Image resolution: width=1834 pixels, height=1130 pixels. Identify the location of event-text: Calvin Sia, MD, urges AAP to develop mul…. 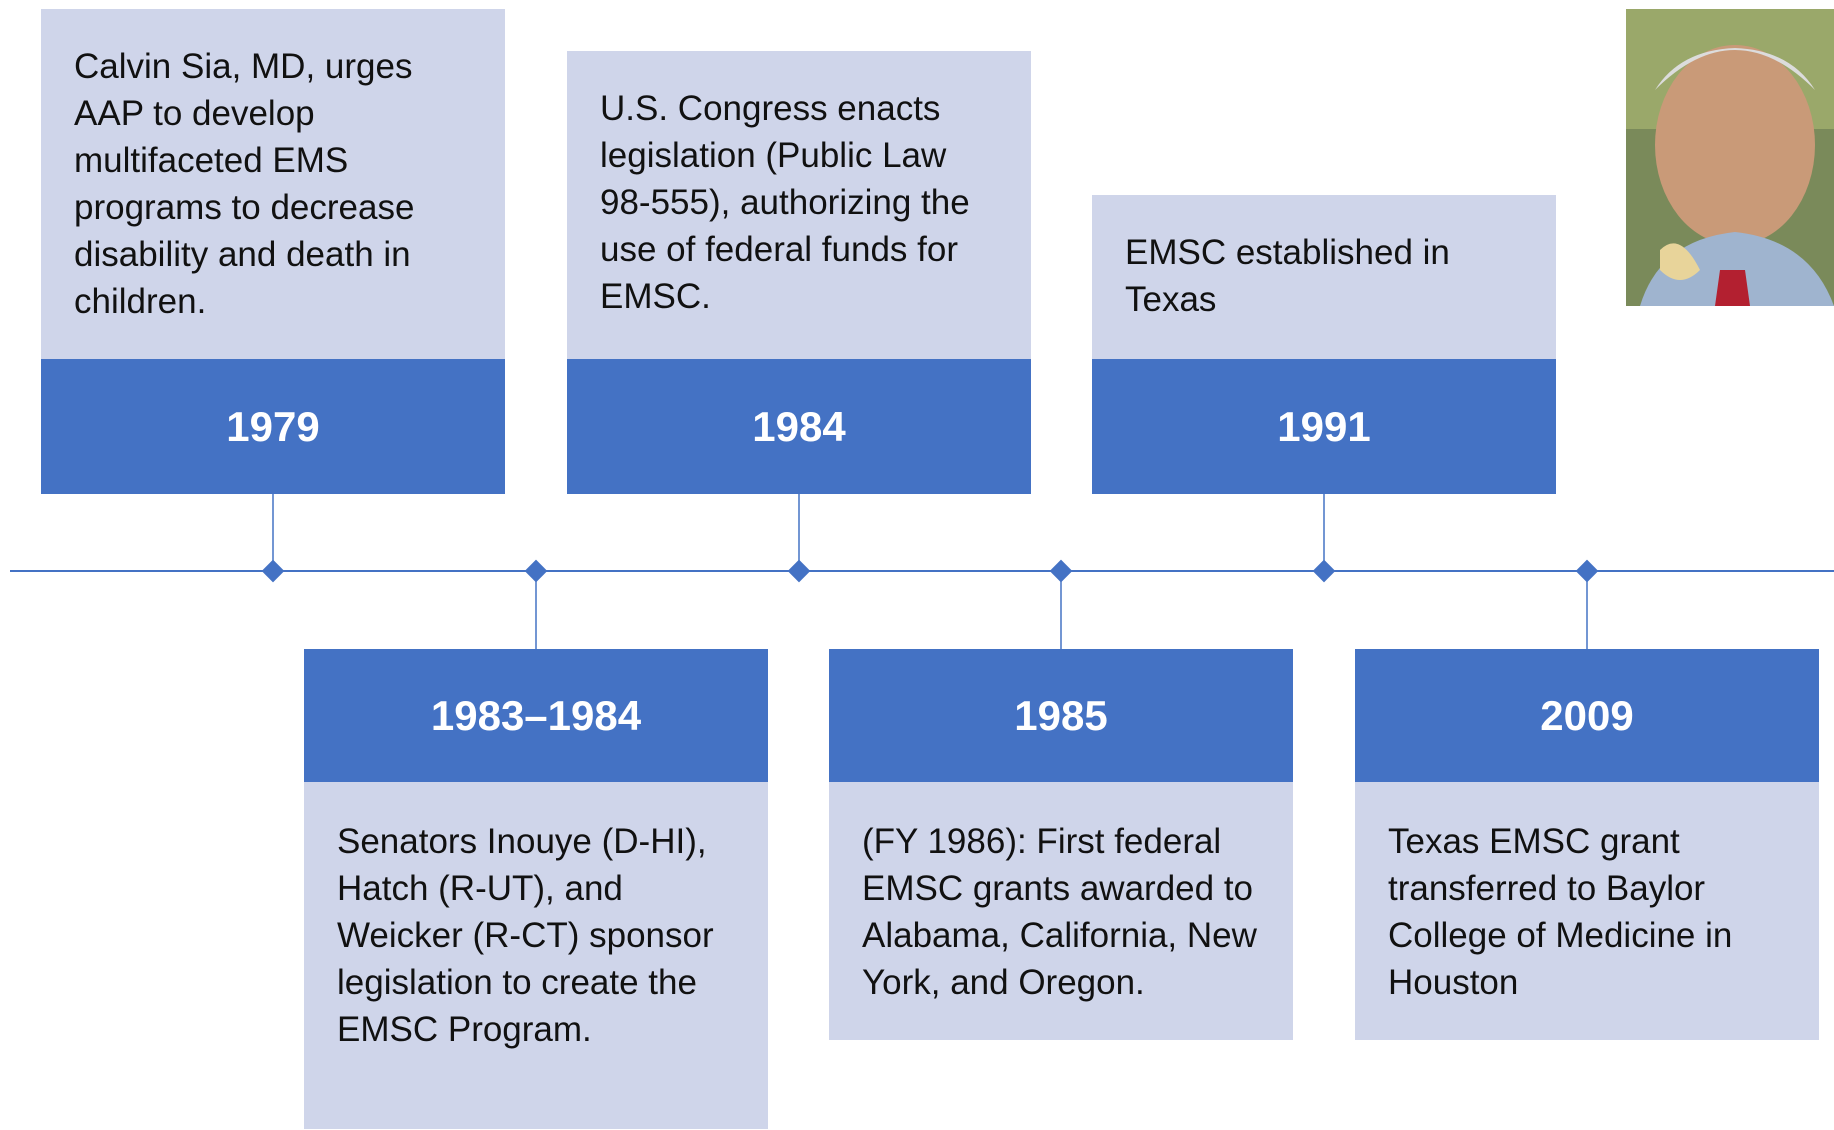
(273, 184).